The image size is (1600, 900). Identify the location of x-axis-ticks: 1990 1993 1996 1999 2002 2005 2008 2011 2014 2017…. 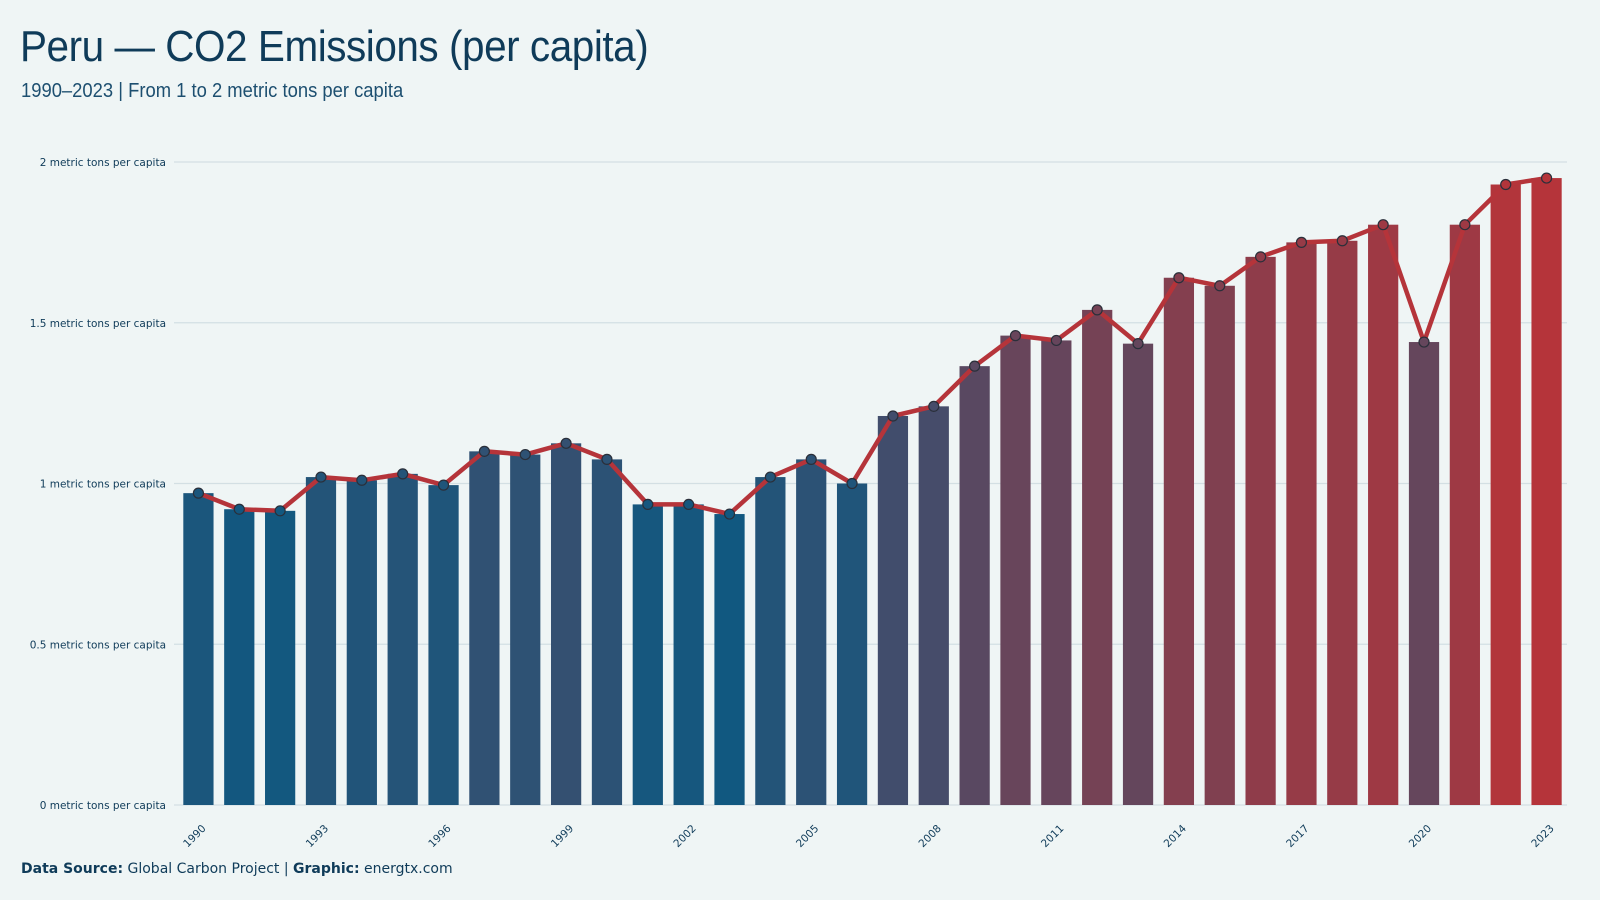
(869, 836).